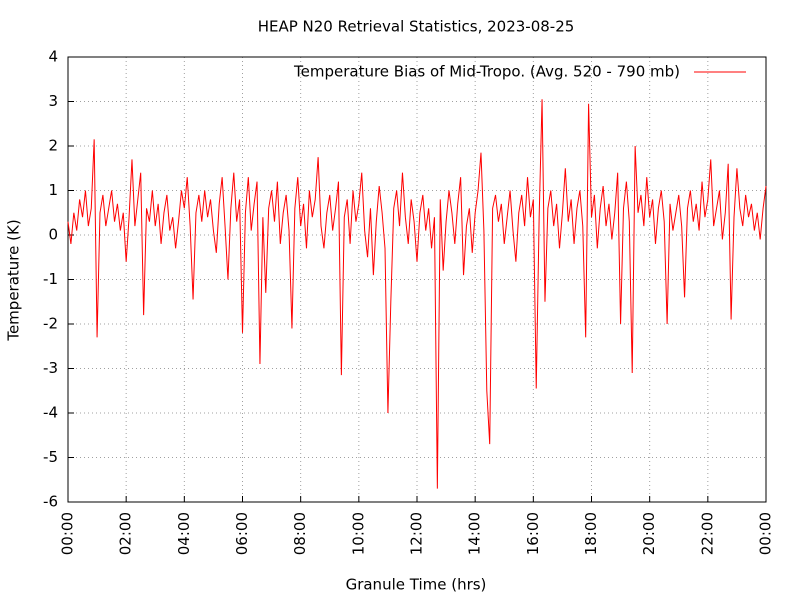  What do you see at coordinates (14, 280) in the screenshot?
I see `y-axis-label: Temperature (K)` at bounding box center [14, 280].